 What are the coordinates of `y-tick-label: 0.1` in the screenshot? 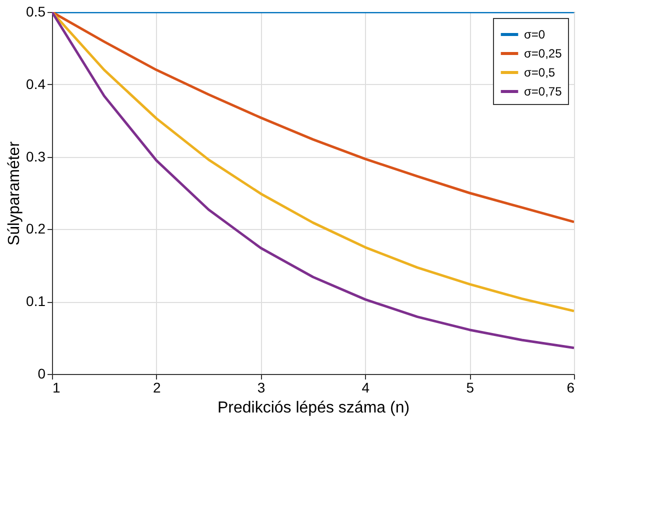 It's located at (36, 301).